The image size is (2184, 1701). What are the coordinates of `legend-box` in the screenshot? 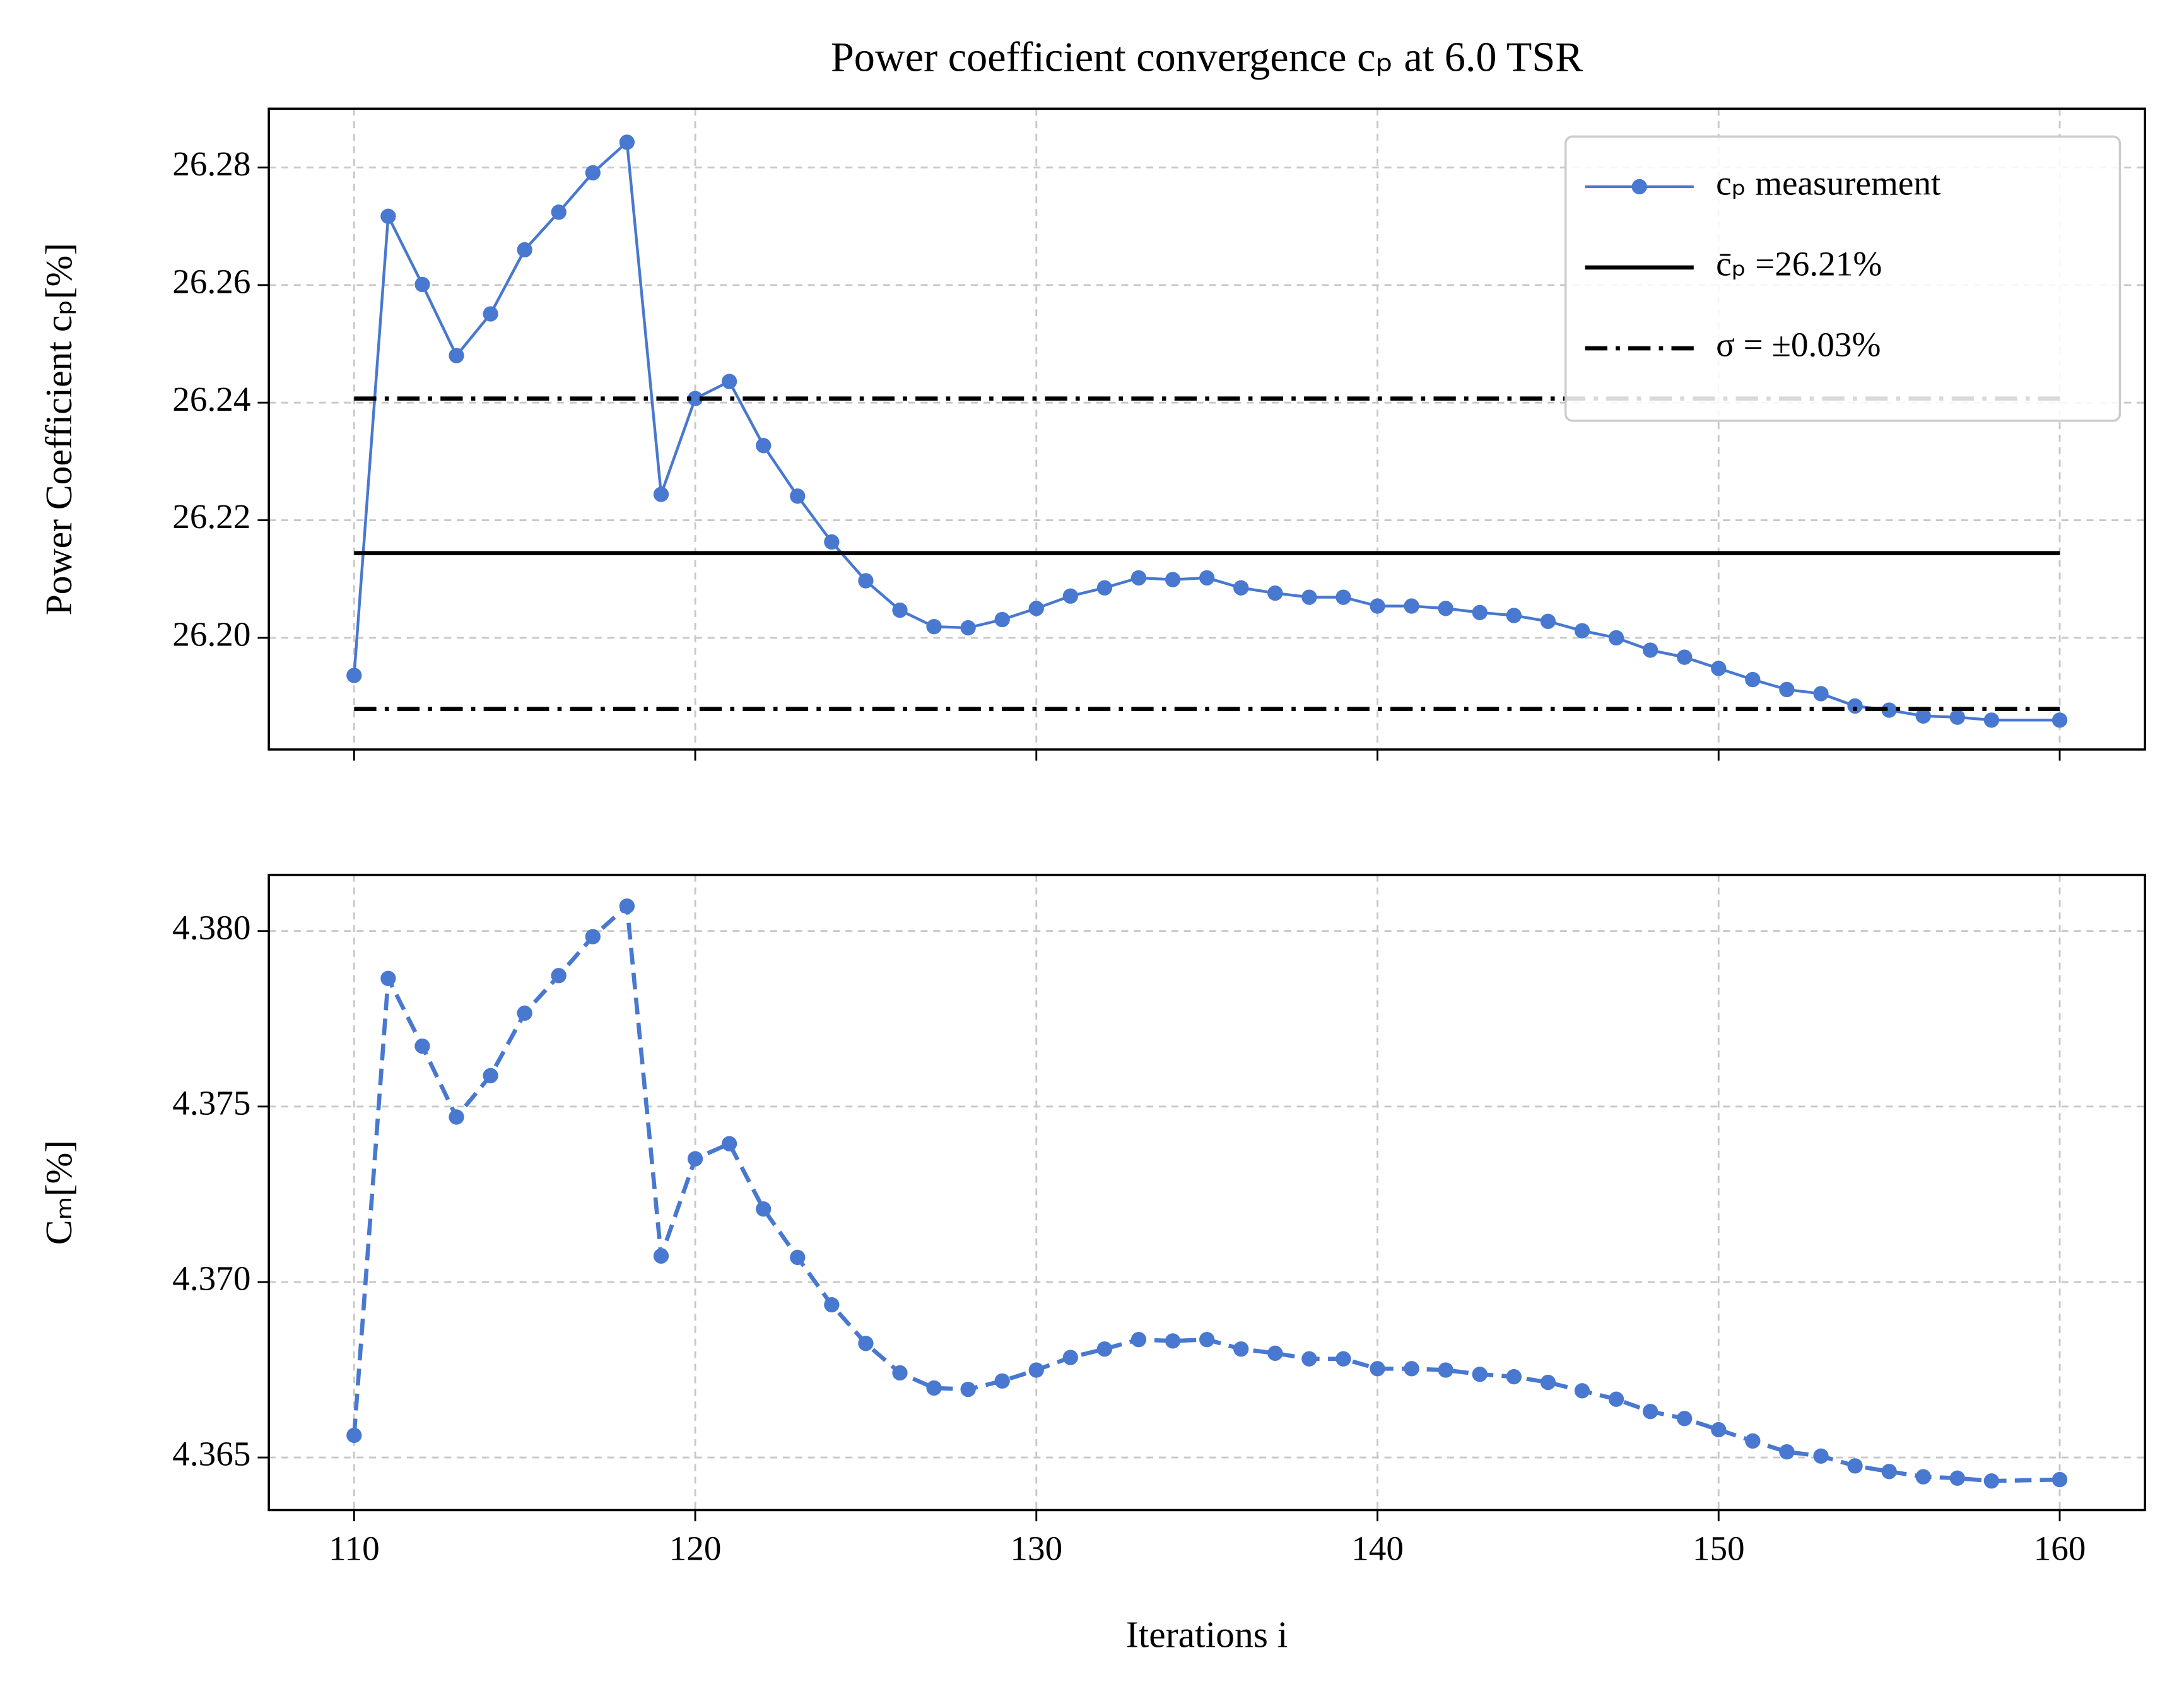 It's located at (1843, 278).